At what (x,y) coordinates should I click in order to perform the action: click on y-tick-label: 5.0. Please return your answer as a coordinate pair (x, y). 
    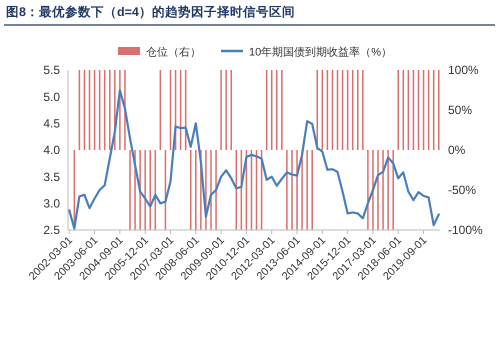
    Looking at the image, I should click on (51, 97).